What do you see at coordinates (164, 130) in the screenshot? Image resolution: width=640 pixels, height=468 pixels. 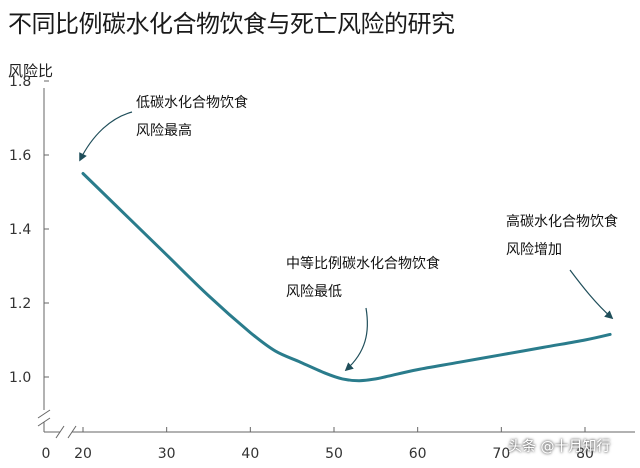 I see `annotation-label: 风险最高` at bounding box center [164, 130].